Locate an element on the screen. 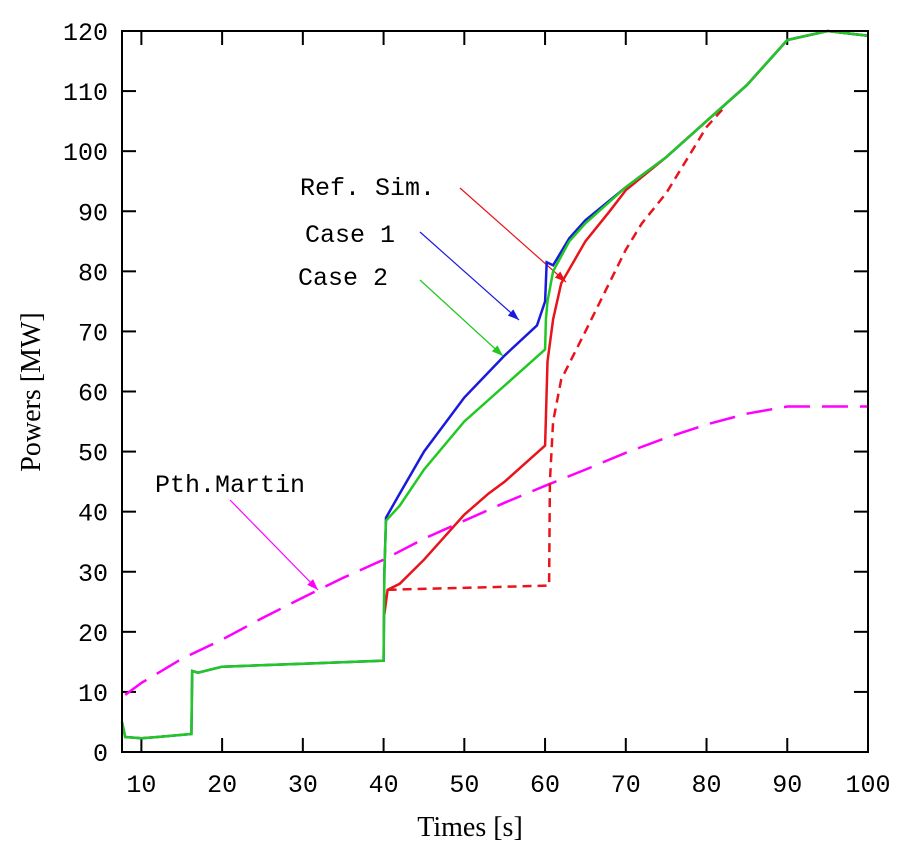 Image resolution: width=904 pixels, height=851 pixels. x-tick-label: 30 is located at coordinates (303, 785).